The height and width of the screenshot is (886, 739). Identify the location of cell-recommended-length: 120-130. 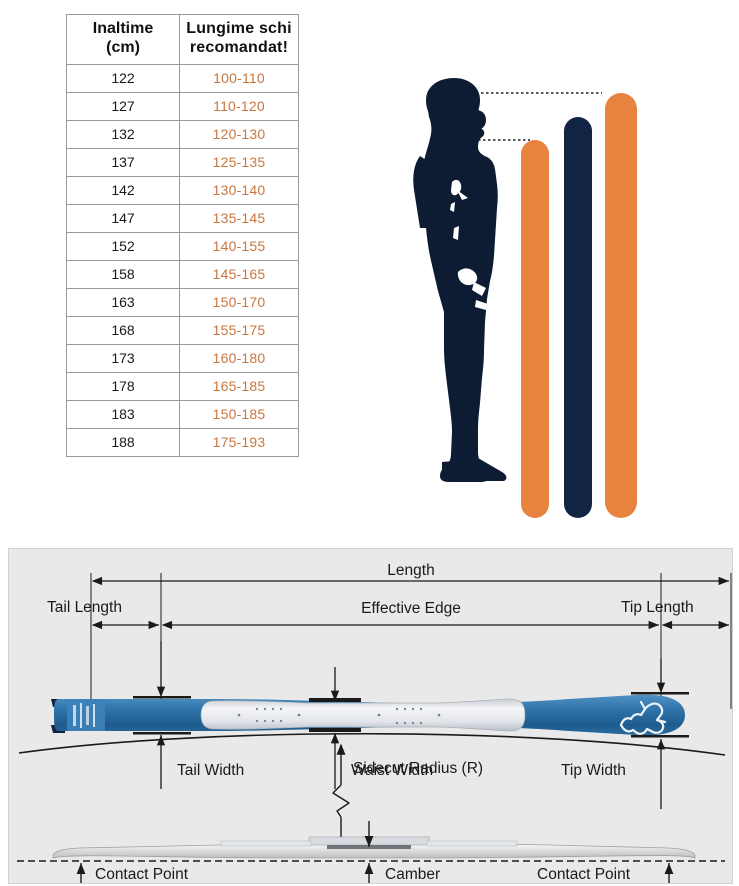
(239, 134).